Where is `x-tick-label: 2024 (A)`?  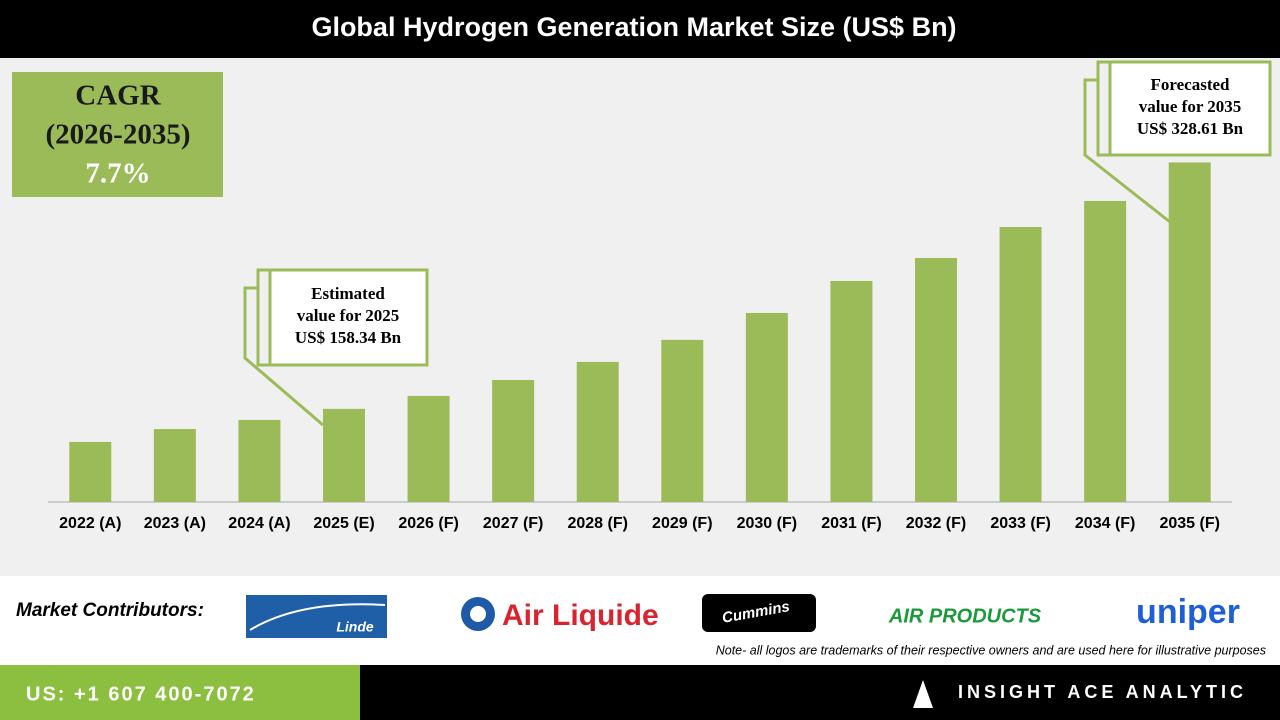 x-tick-label: 2024 (A) is located at coordinates (259, 523).